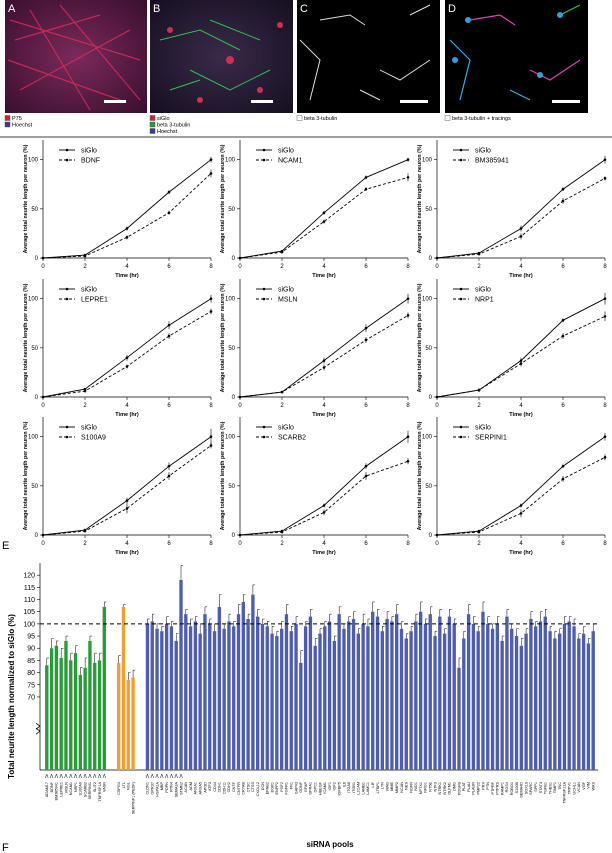  What do you see at coordinates (186, 787) in the screenshot?
I see `x-tick-label: ACAN` at bounding box center [186, 787].